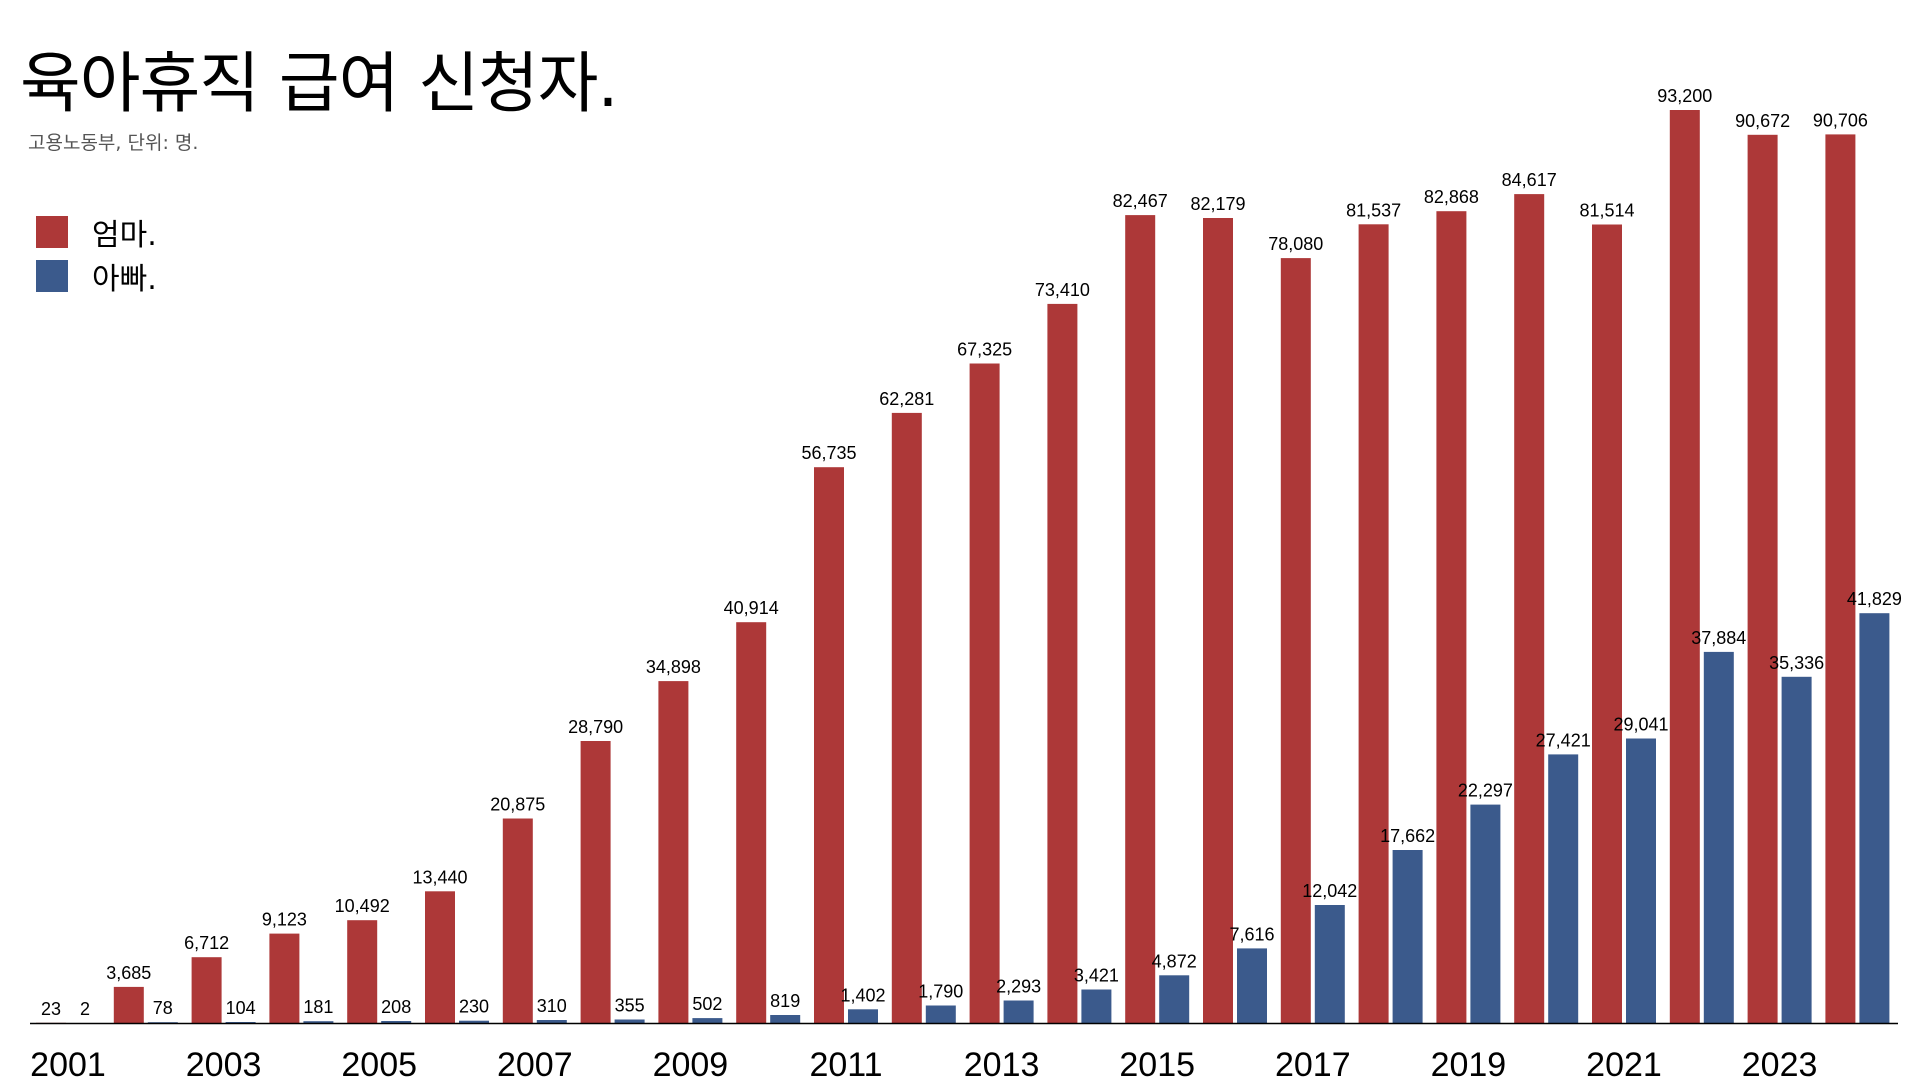  Describe the element at coordinates (1451, 197) in the screenshot. I see `value-label-mom-2019: 82,868` at that location.